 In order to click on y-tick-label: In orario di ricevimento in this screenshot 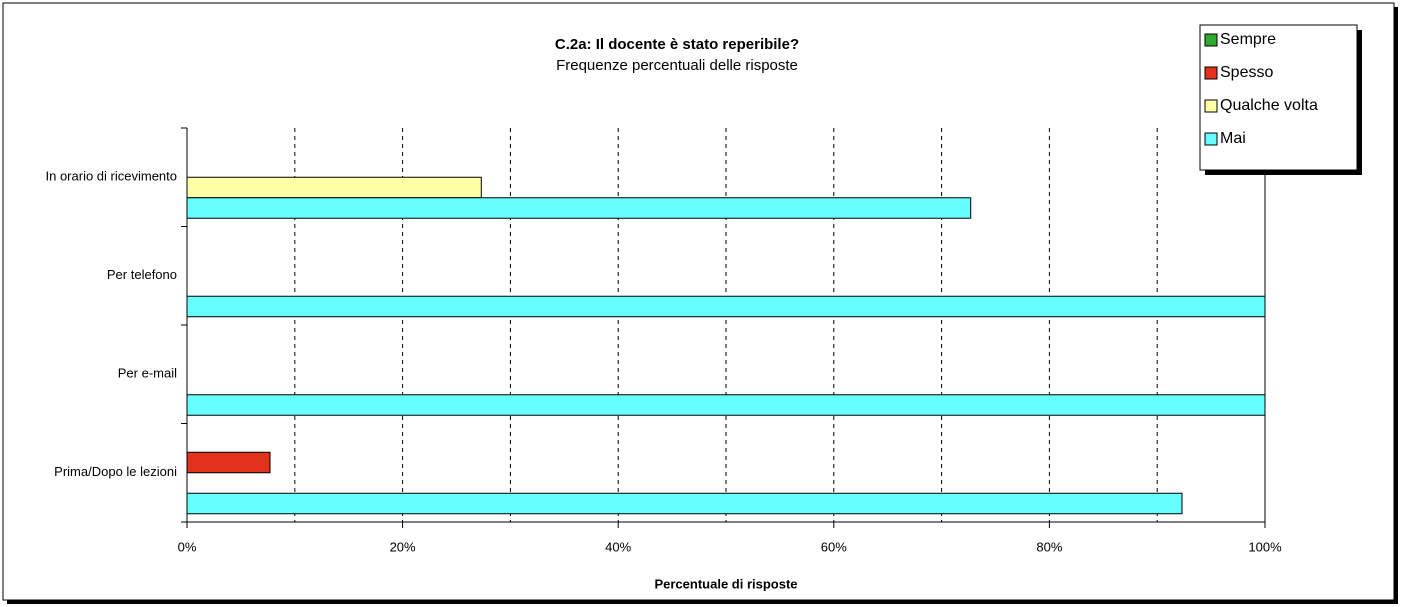, I will do `click(112, 176)`.